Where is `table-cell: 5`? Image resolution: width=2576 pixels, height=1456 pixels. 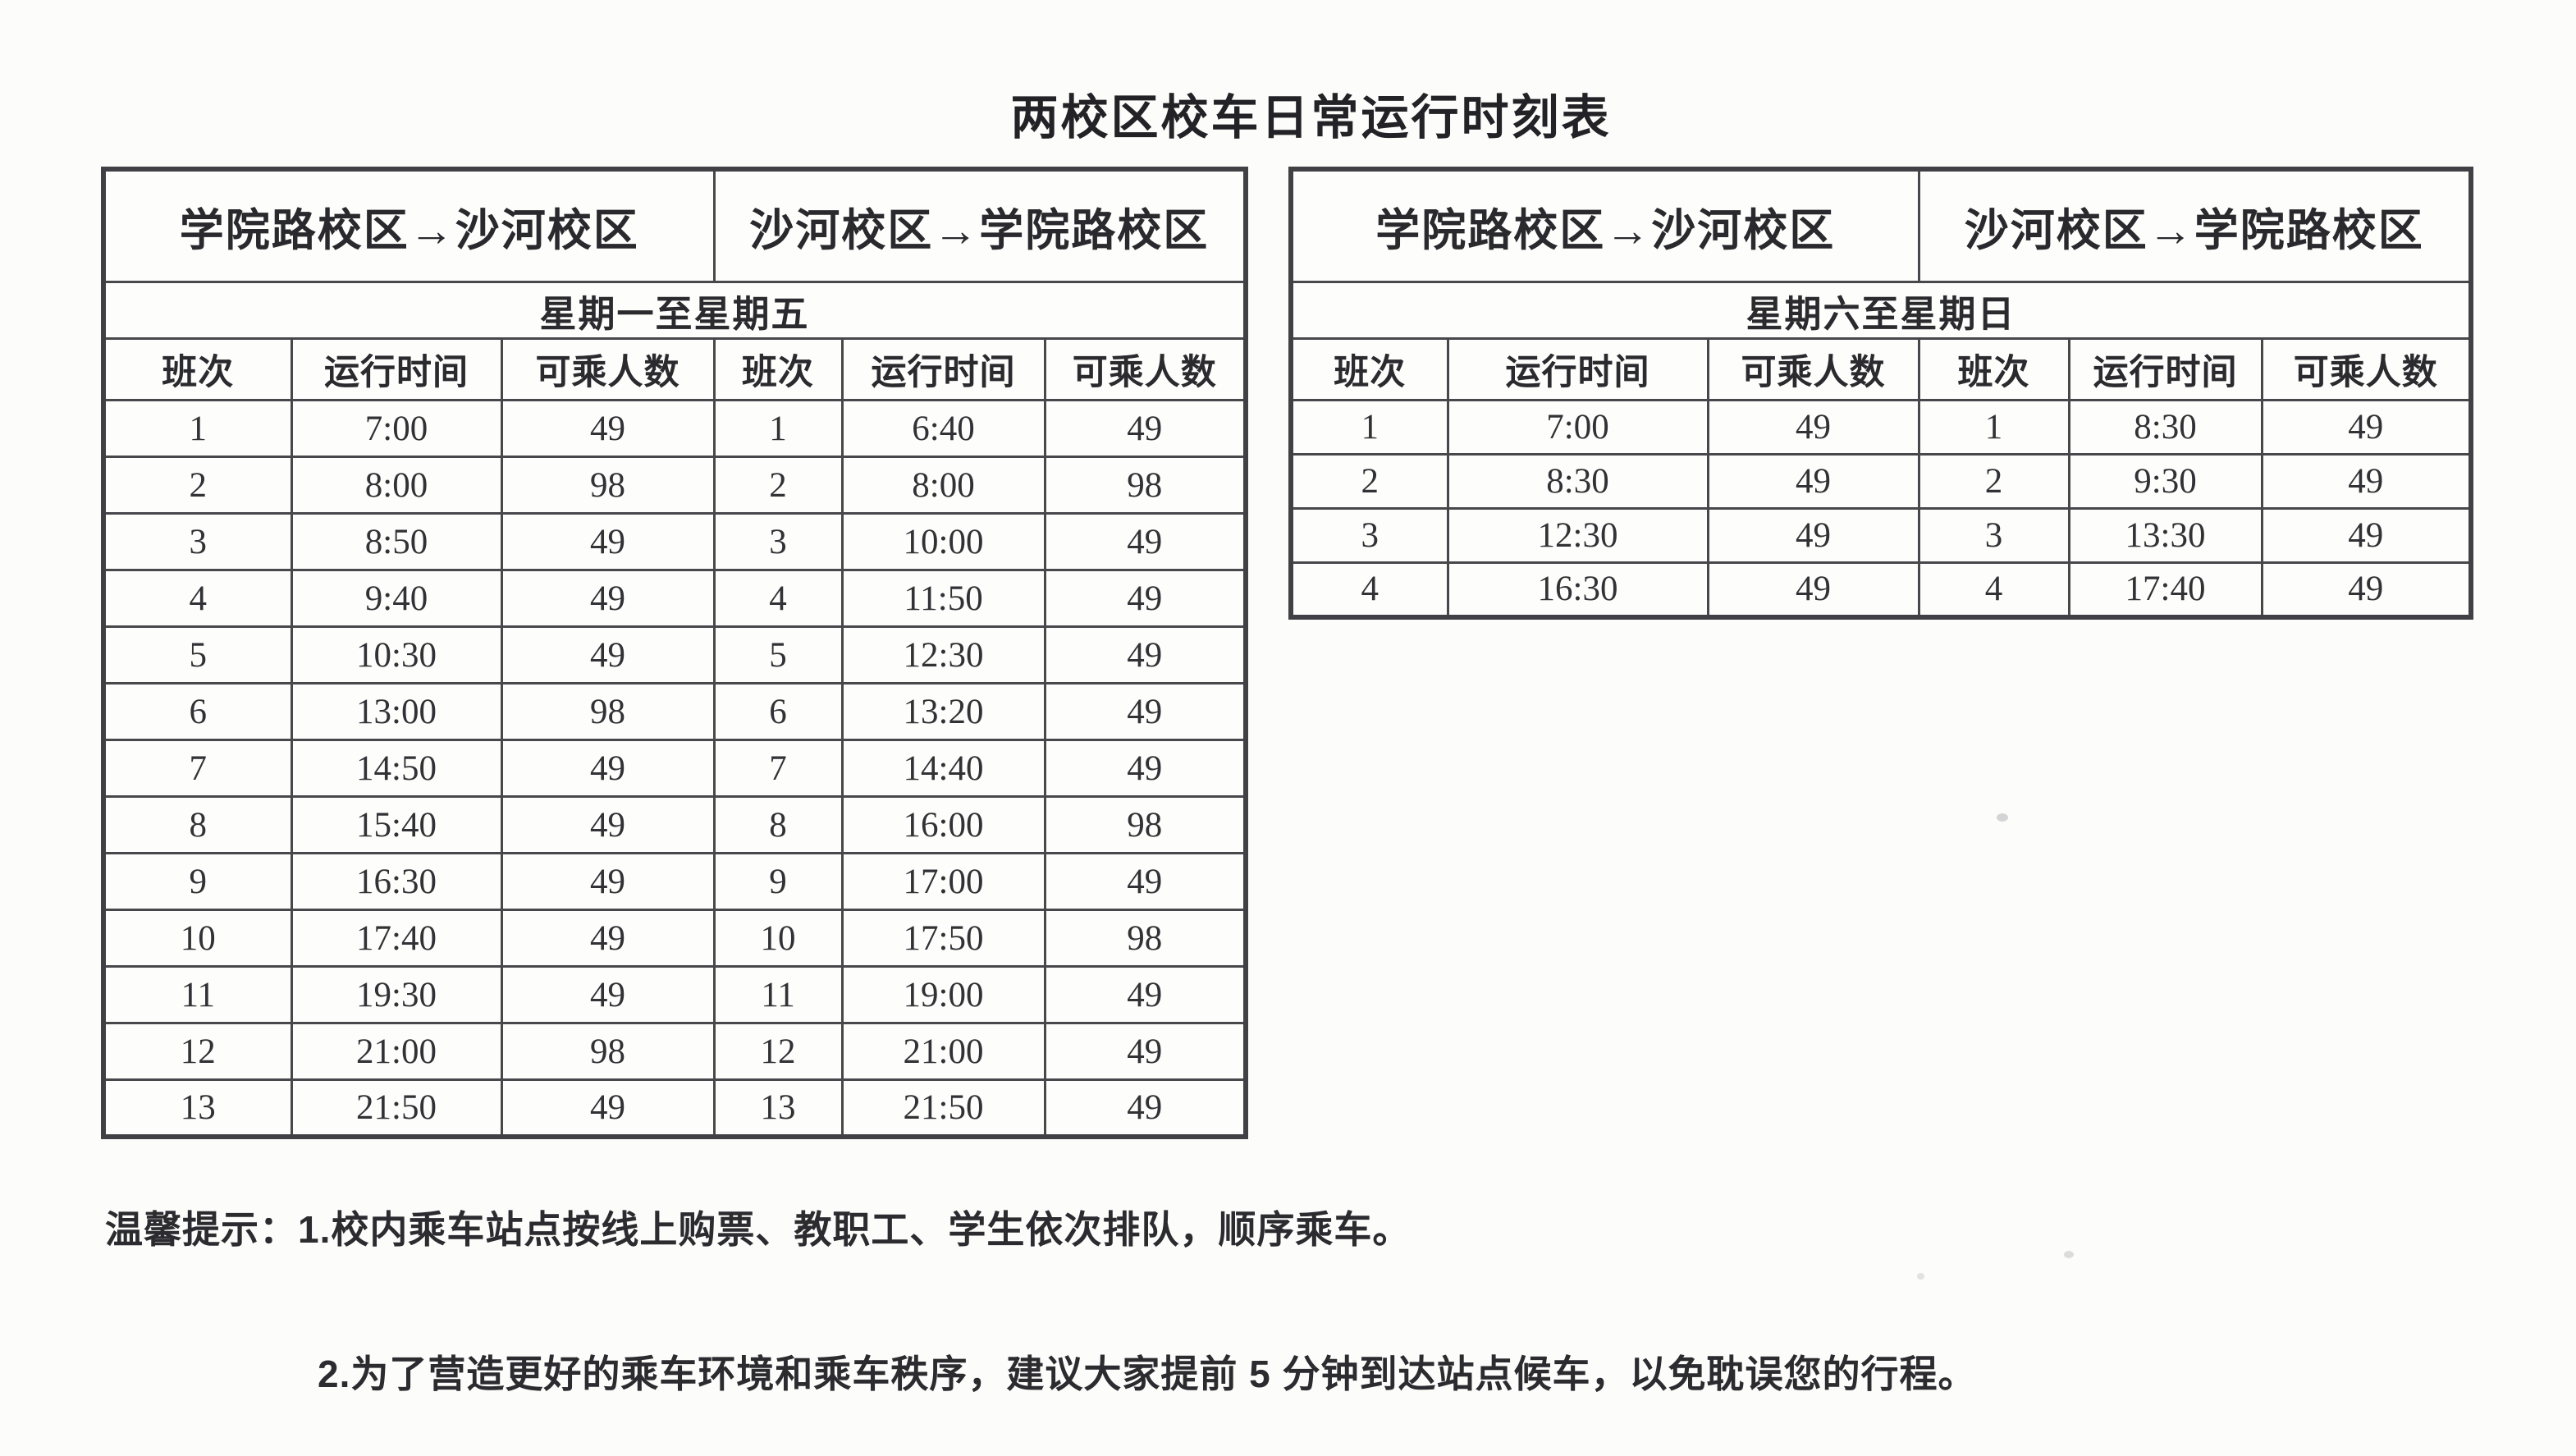
table-cell: 5 is located at coordinates (778, 655).